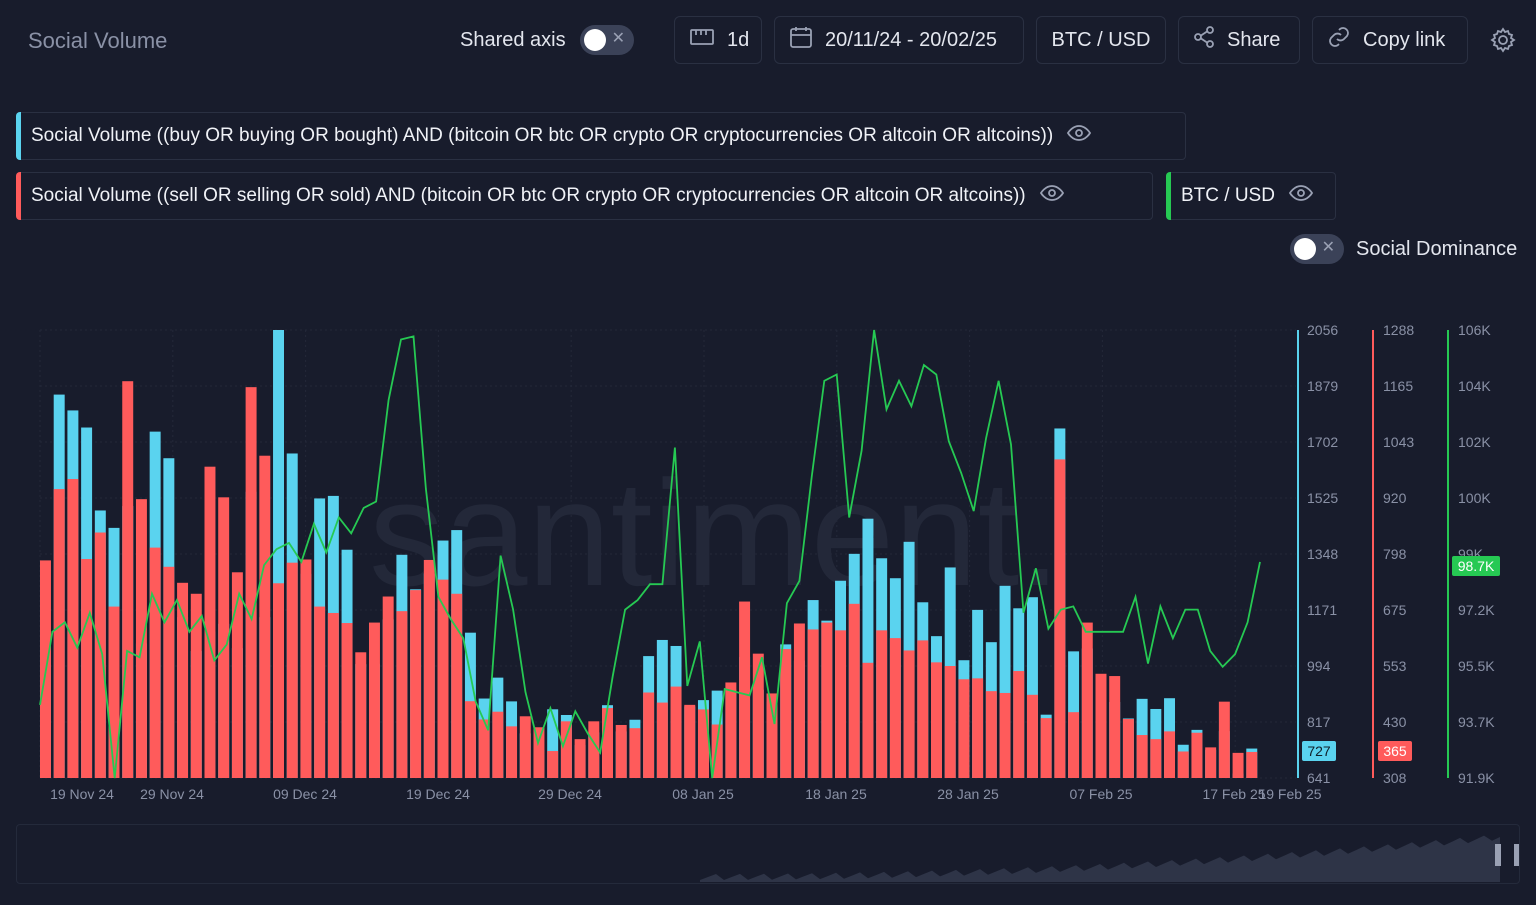 This screenshot has height=905, width=1536. Describe the element at coordinates (1395, 554) in the screenshot. I see `y-tick-label: 798` at that location.